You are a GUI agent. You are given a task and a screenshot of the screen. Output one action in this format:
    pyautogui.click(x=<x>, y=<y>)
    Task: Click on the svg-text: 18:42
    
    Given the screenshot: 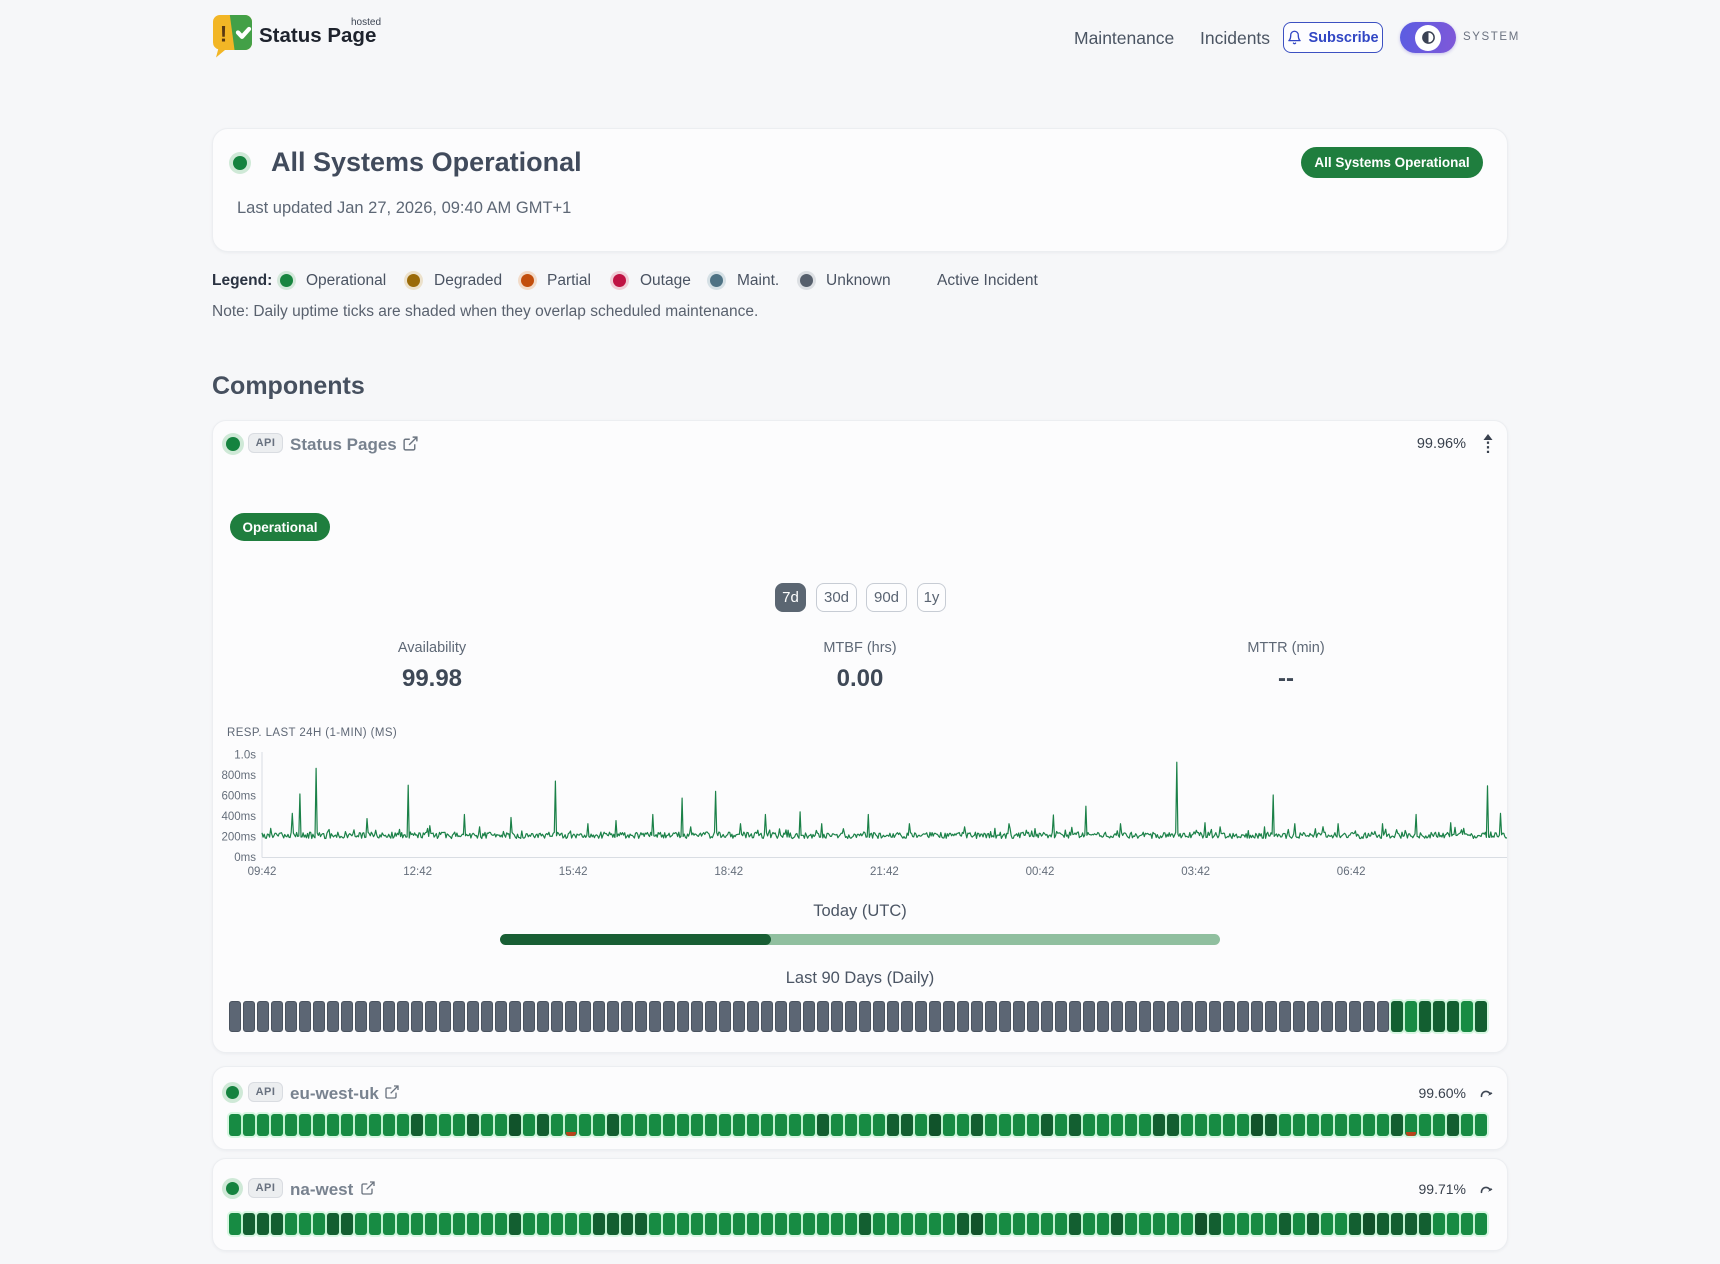 What is the action you would take?
    pyautogui.click(x=728, y=872)
    